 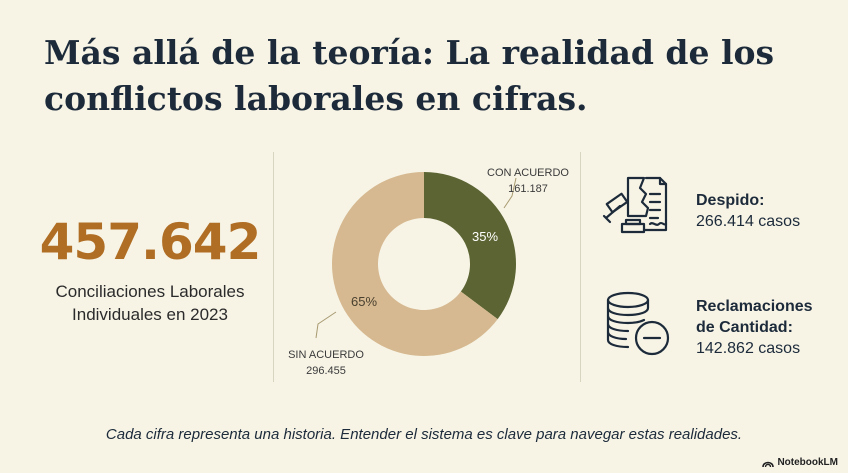 I want to click on percent-label-con-acuerdo: 35%, so click(x=485, y=236).